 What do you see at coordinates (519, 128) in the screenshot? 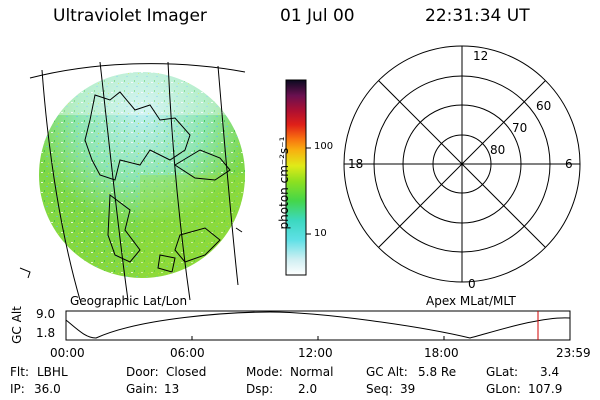
I see `mlat-label-70: 70` at bounding box center [519, 128].